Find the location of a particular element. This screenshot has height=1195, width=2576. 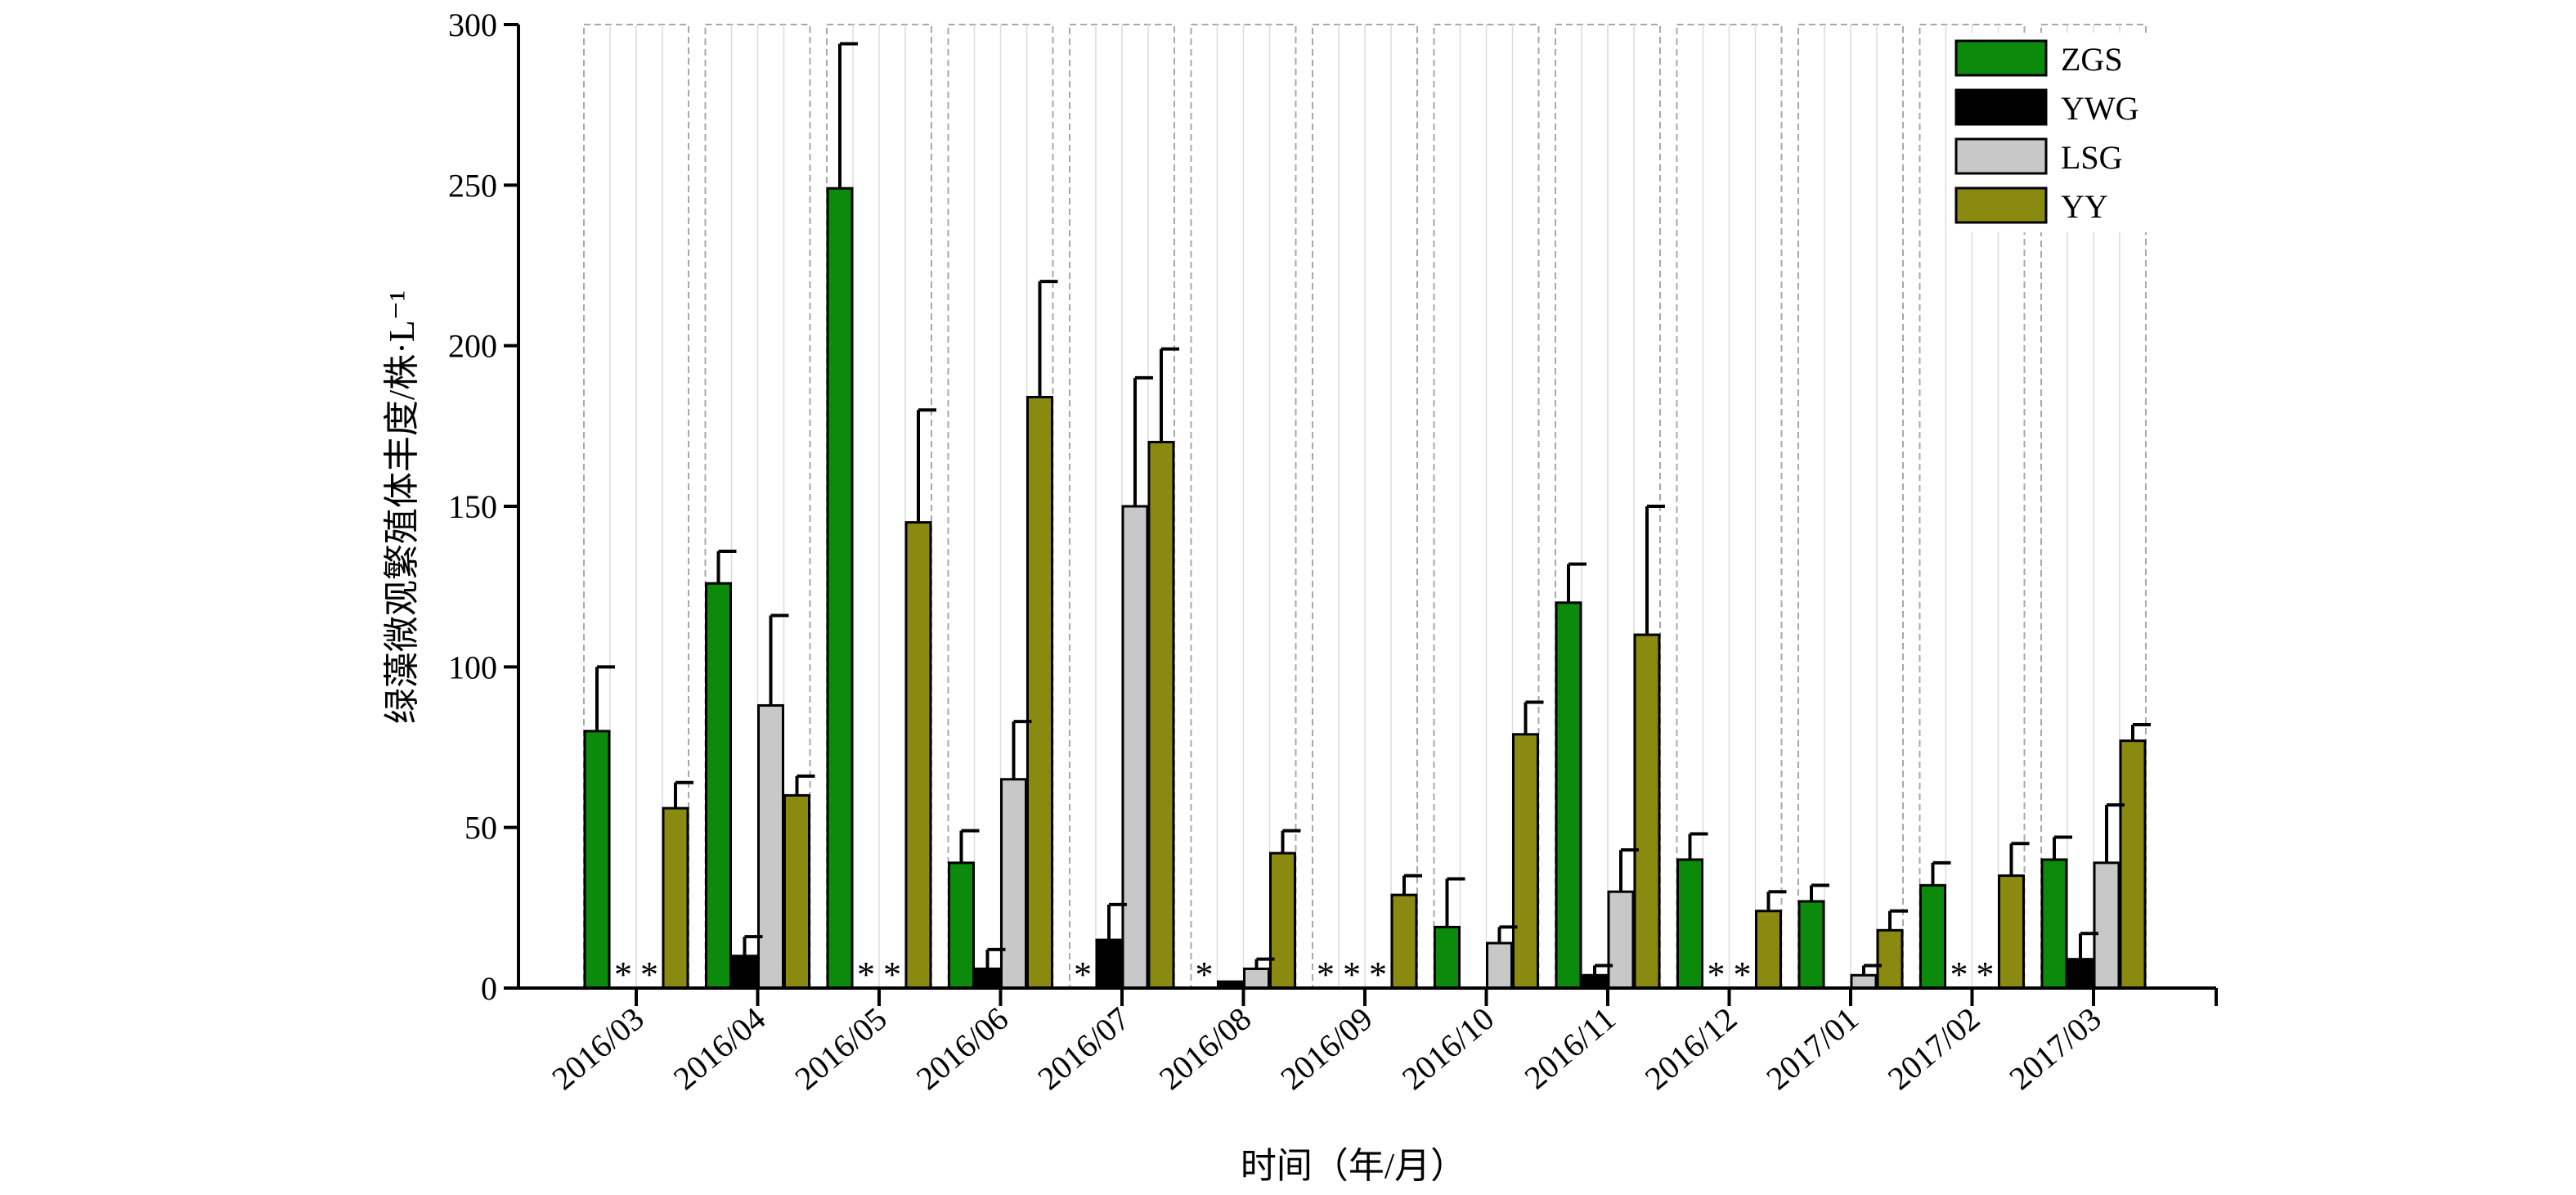

x-category-label: 2017/01 is located at coordinates (1812, 1048).